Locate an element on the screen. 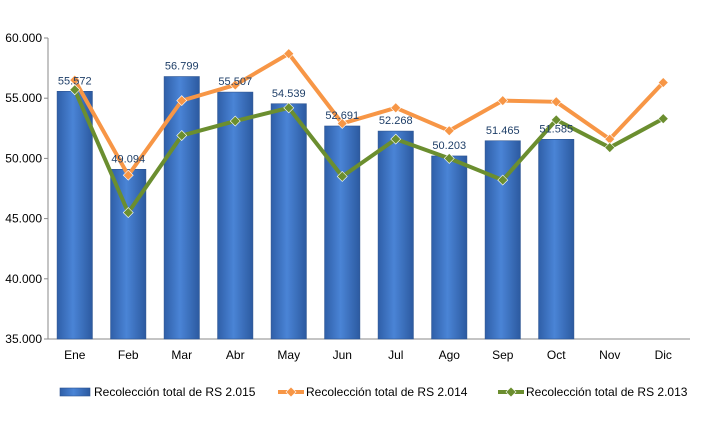 This screenshot has width=724, height=424. bar-data-label: 49.094 is located at coordinates (128, 159).